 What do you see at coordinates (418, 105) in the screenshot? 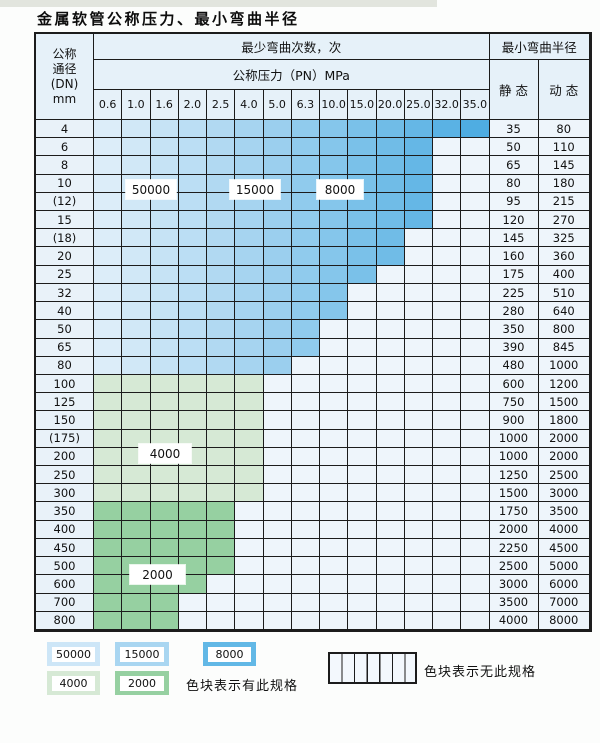
I see `pressure-tick-cell: 25.0` at bounding box center [418, 105].